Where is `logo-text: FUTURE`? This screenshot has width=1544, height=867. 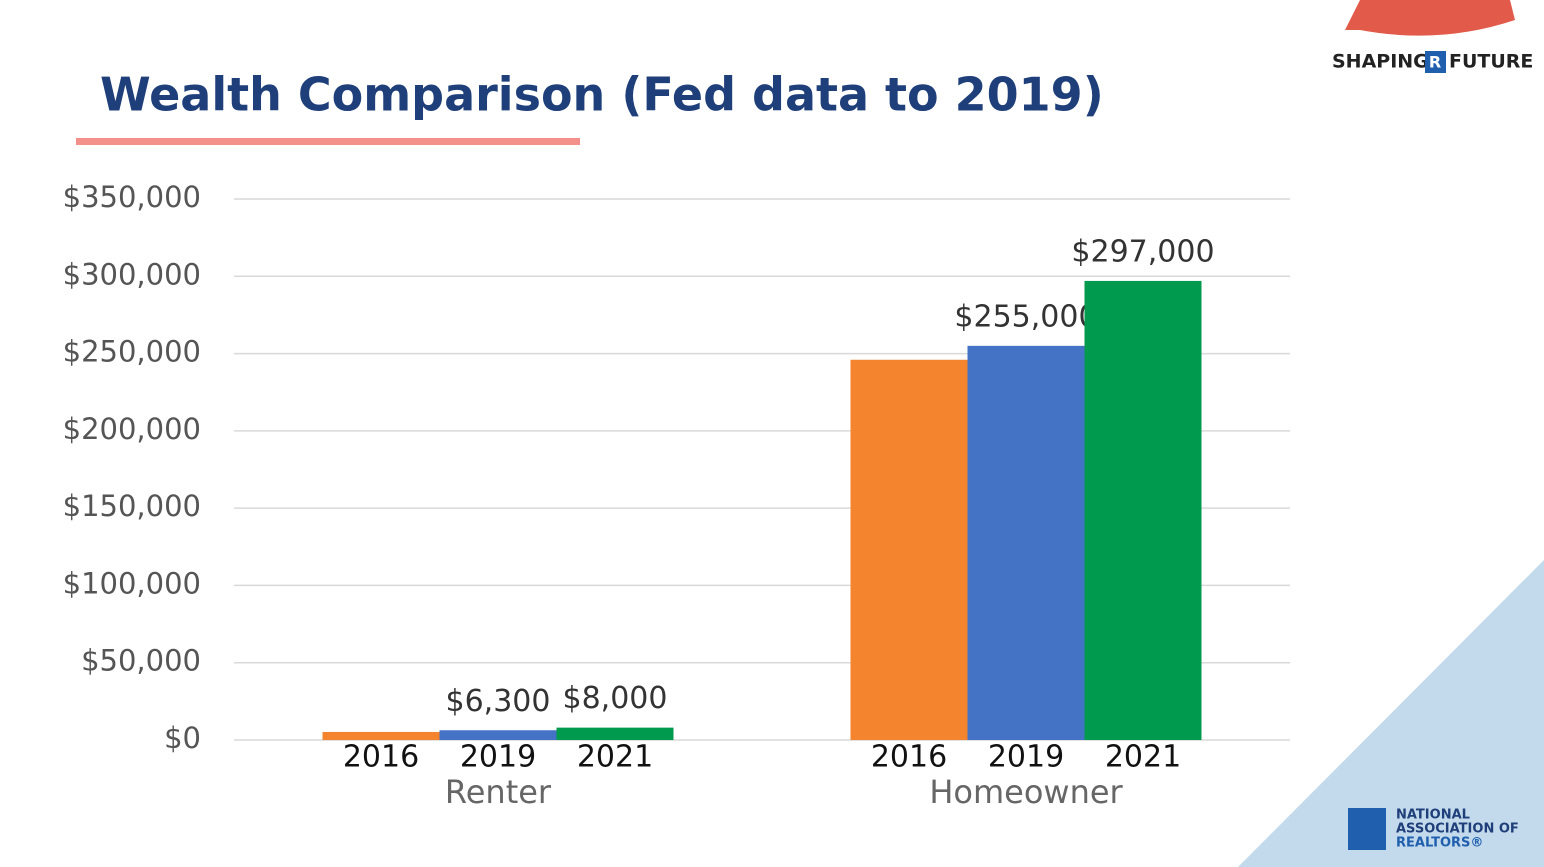
logo-text: FUTURE is located at coordinates (1491, 62).